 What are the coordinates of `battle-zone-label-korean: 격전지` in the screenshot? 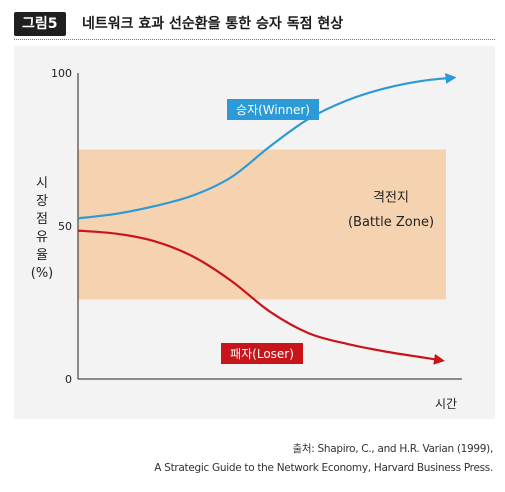 It's located at (391, 198).